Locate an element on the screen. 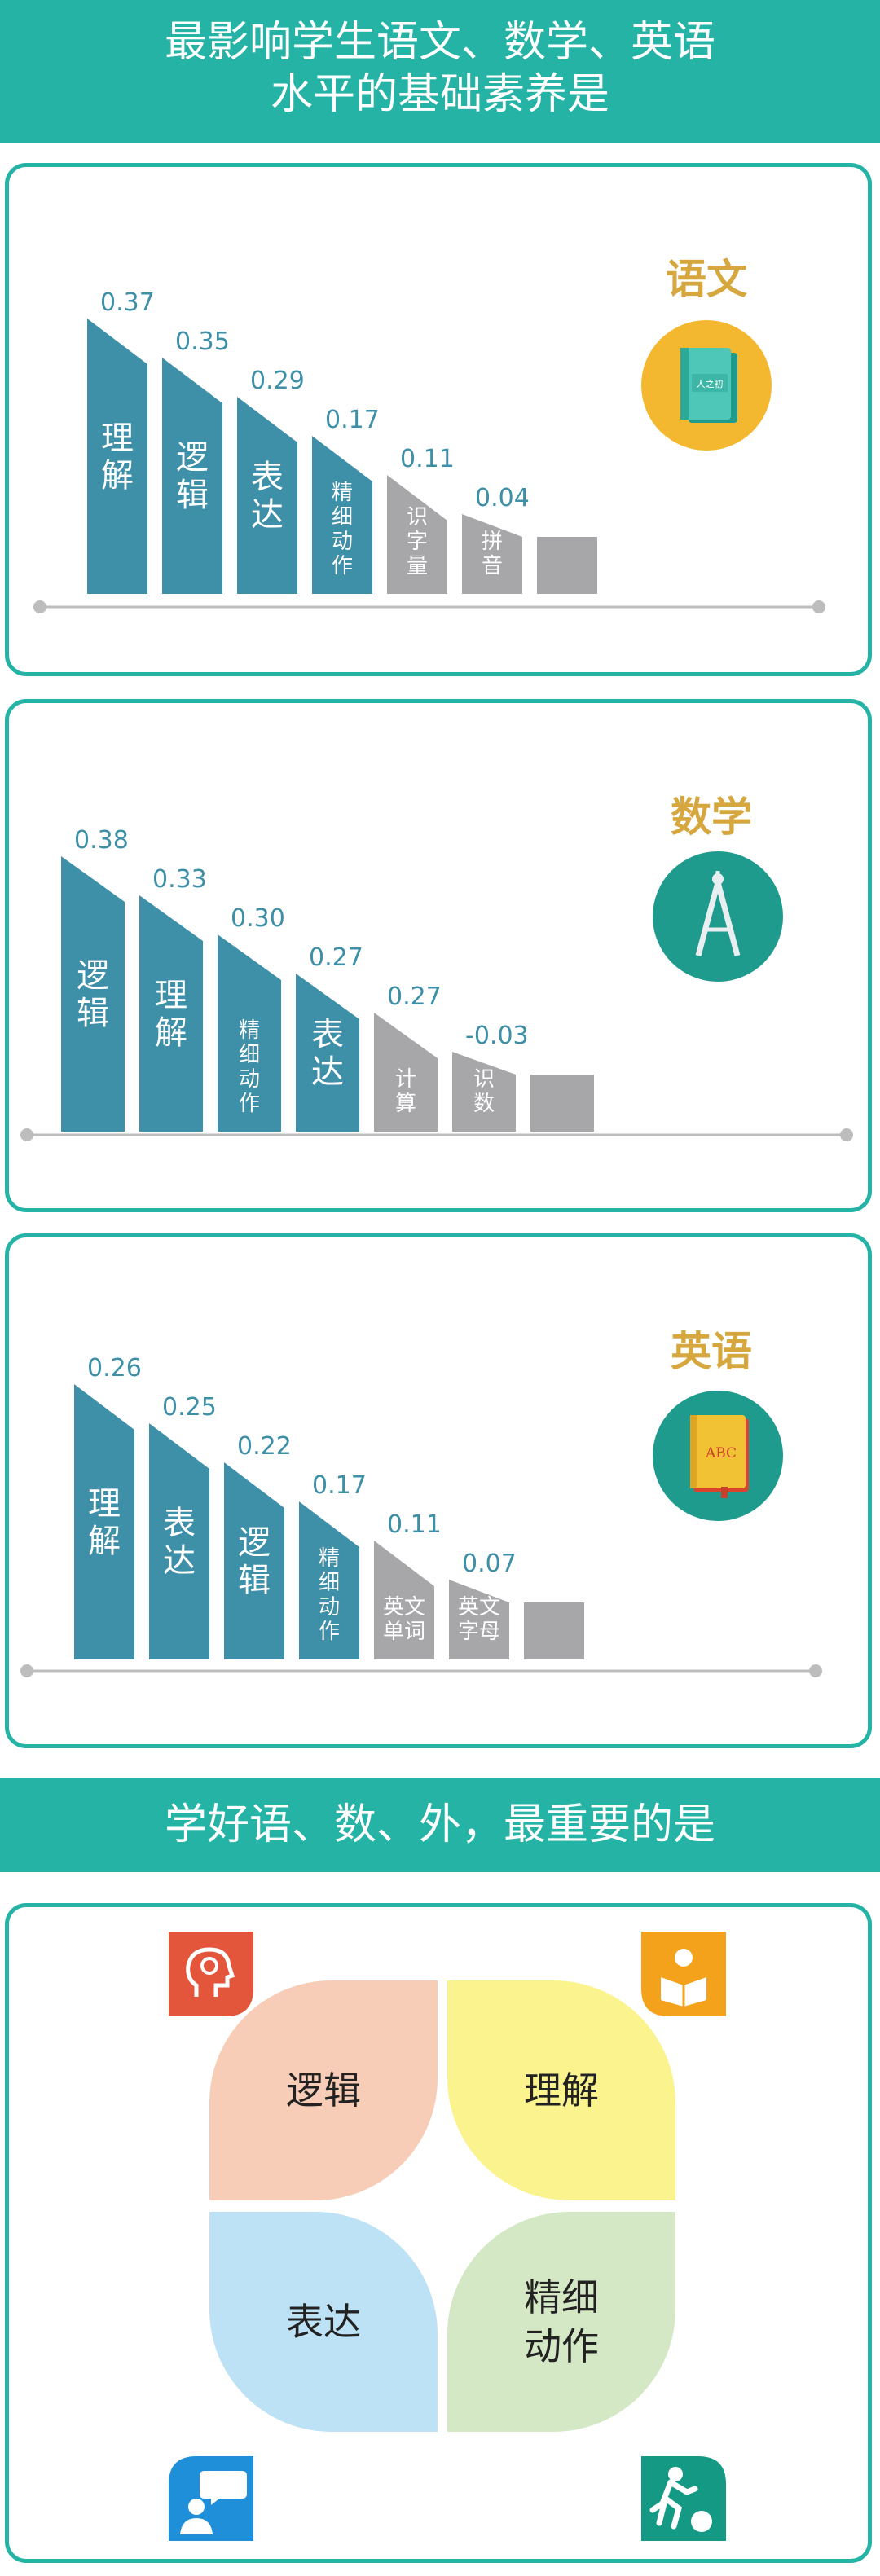  abc-book-icon: ABC is located at coordinates (718, 1456).